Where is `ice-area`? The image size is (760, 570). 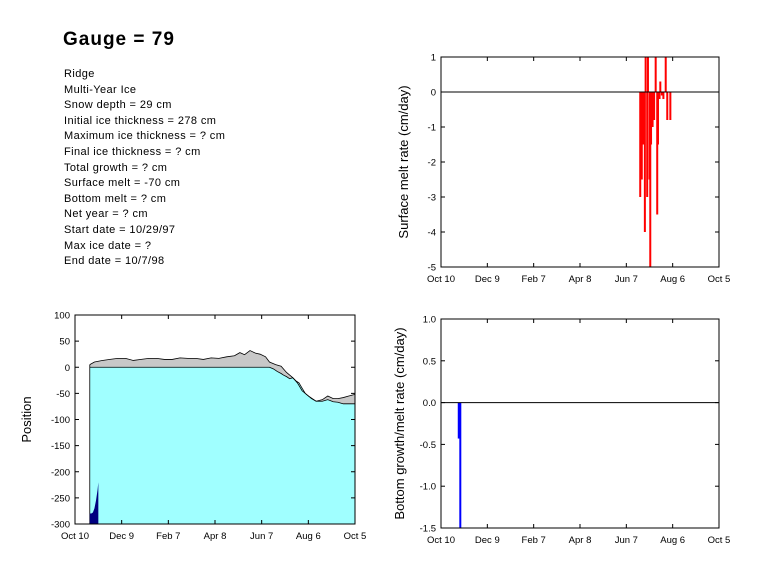
ice-area is located at coordinates (222, 445).